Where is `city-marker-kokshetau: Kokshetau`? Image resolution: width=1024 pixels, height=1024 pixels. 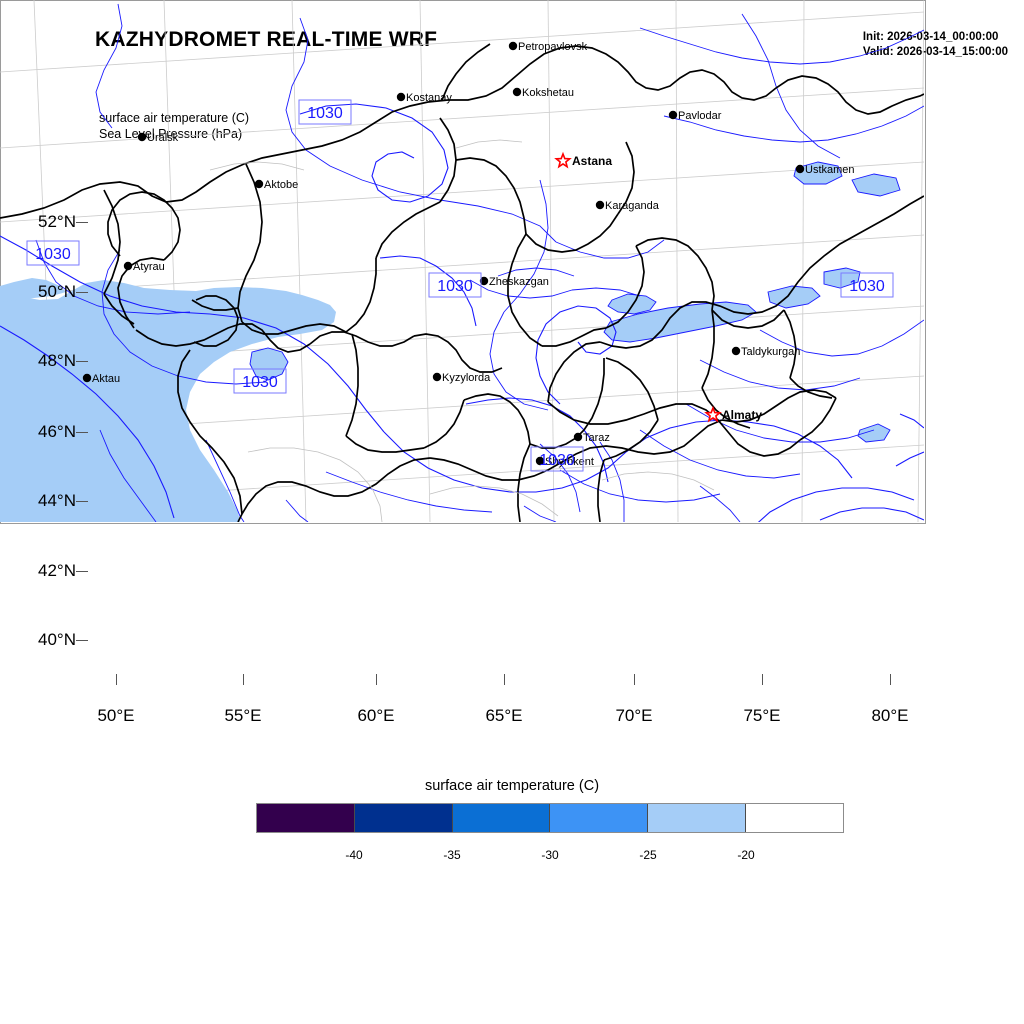 city-marker-kokshetau: Kokshetau is located at coordinates (543, 93).